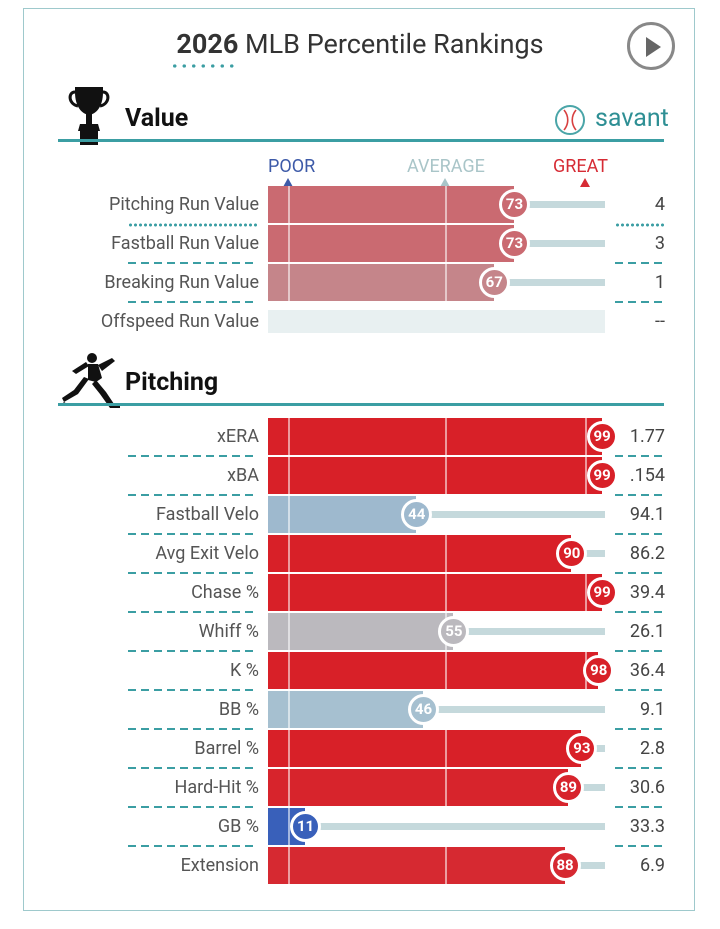 This screenshot has width=720, height=929. I want to click on metric-label: Fastball Velo, so click(207, 514).